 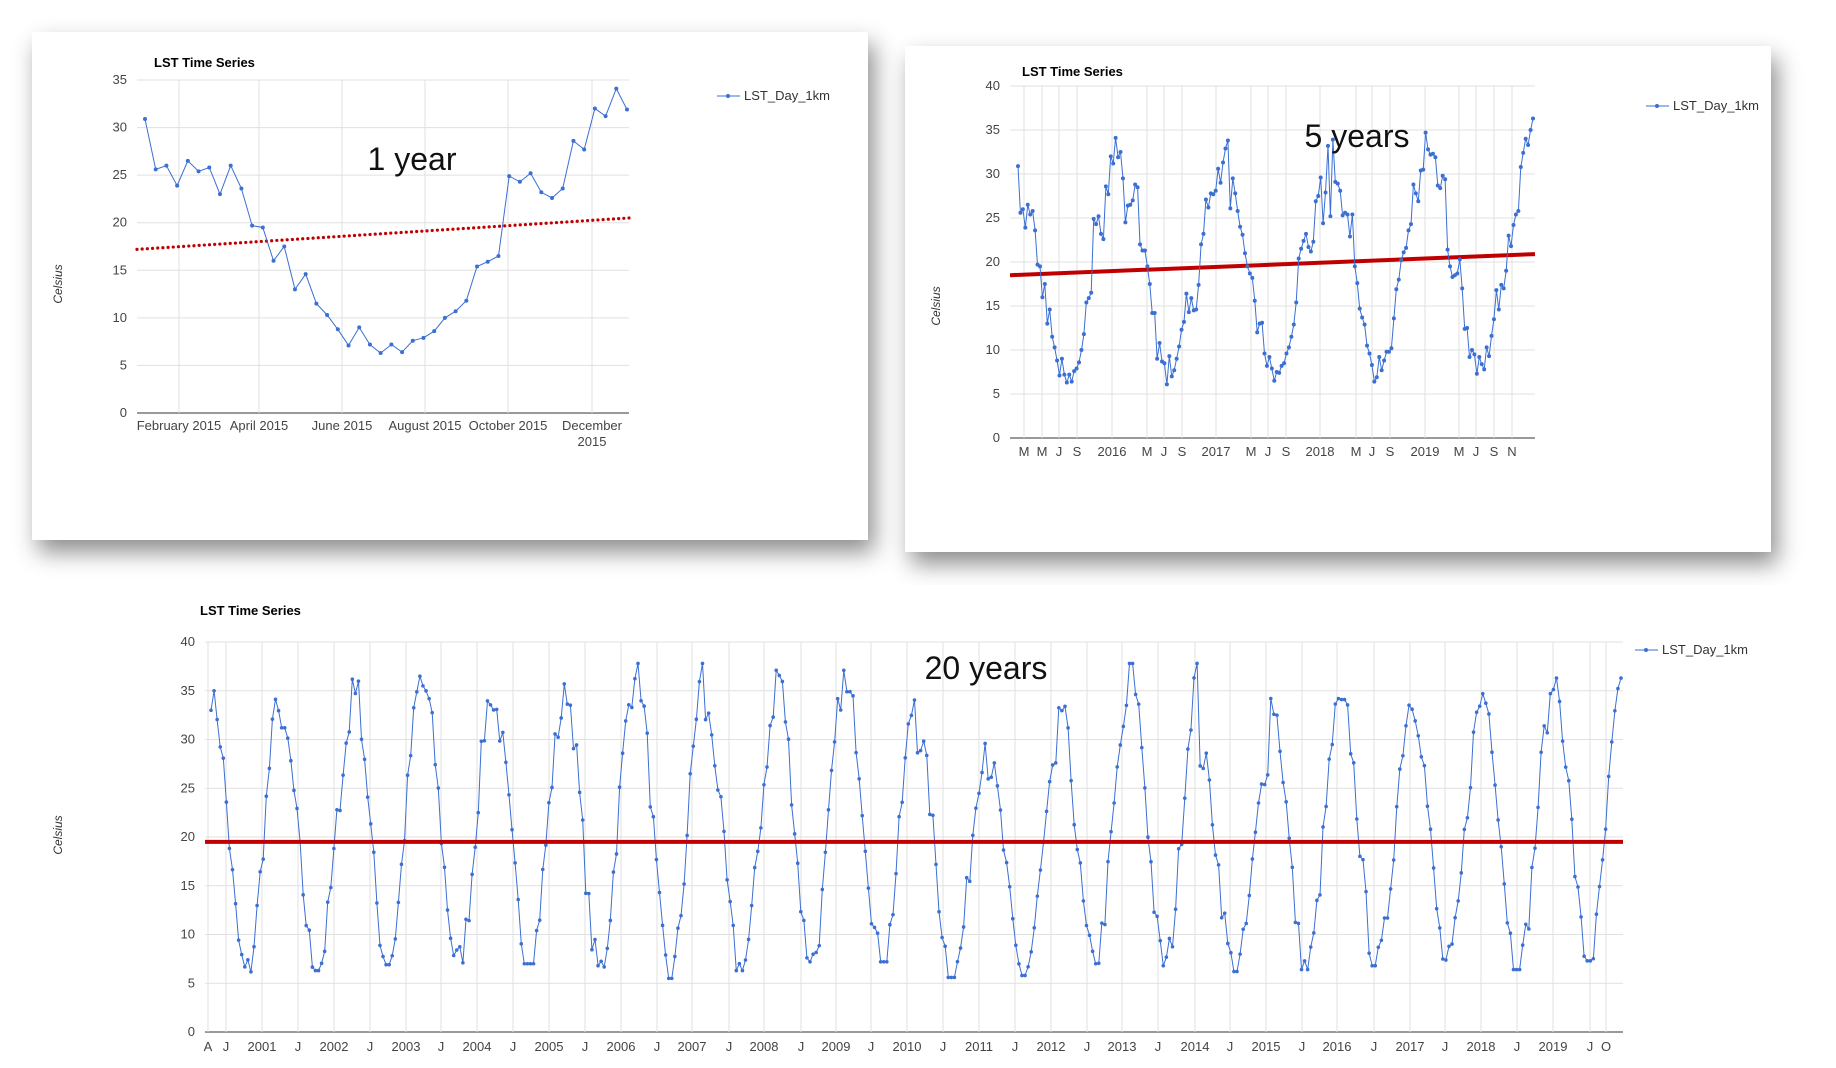 I want to click on x-tick-label: 2009, so click(x=836, y=1046).